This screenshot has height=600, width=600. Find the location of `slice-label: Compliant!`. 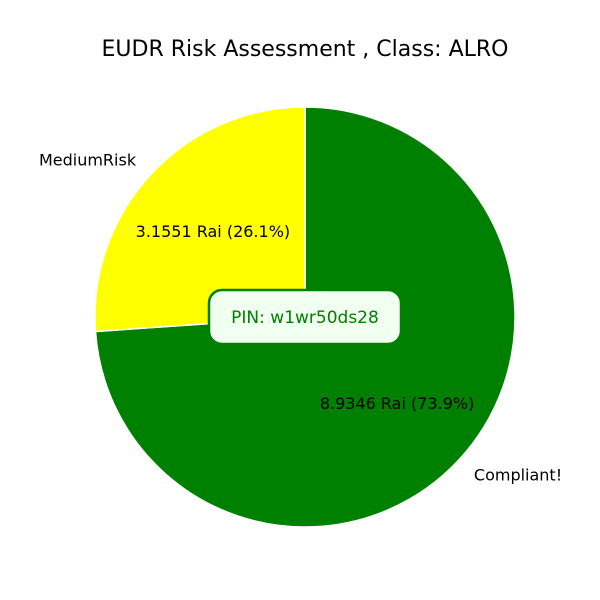

slice-label: Compliant! is located at coordinates (518, 475).